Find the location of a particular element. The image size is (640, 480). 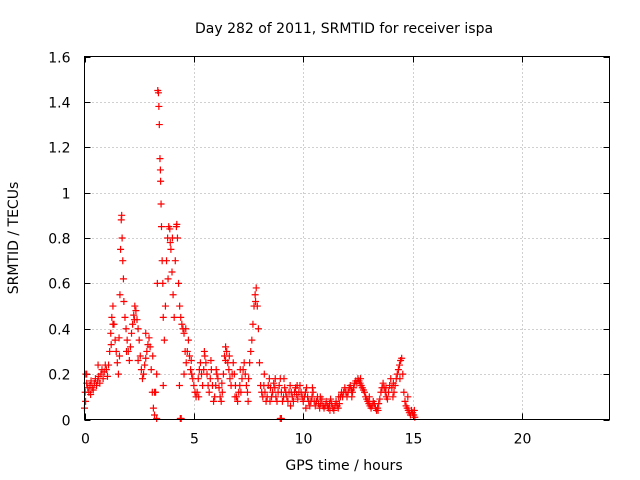

y-tick-label: 1 is located at coordinates (66, 195).